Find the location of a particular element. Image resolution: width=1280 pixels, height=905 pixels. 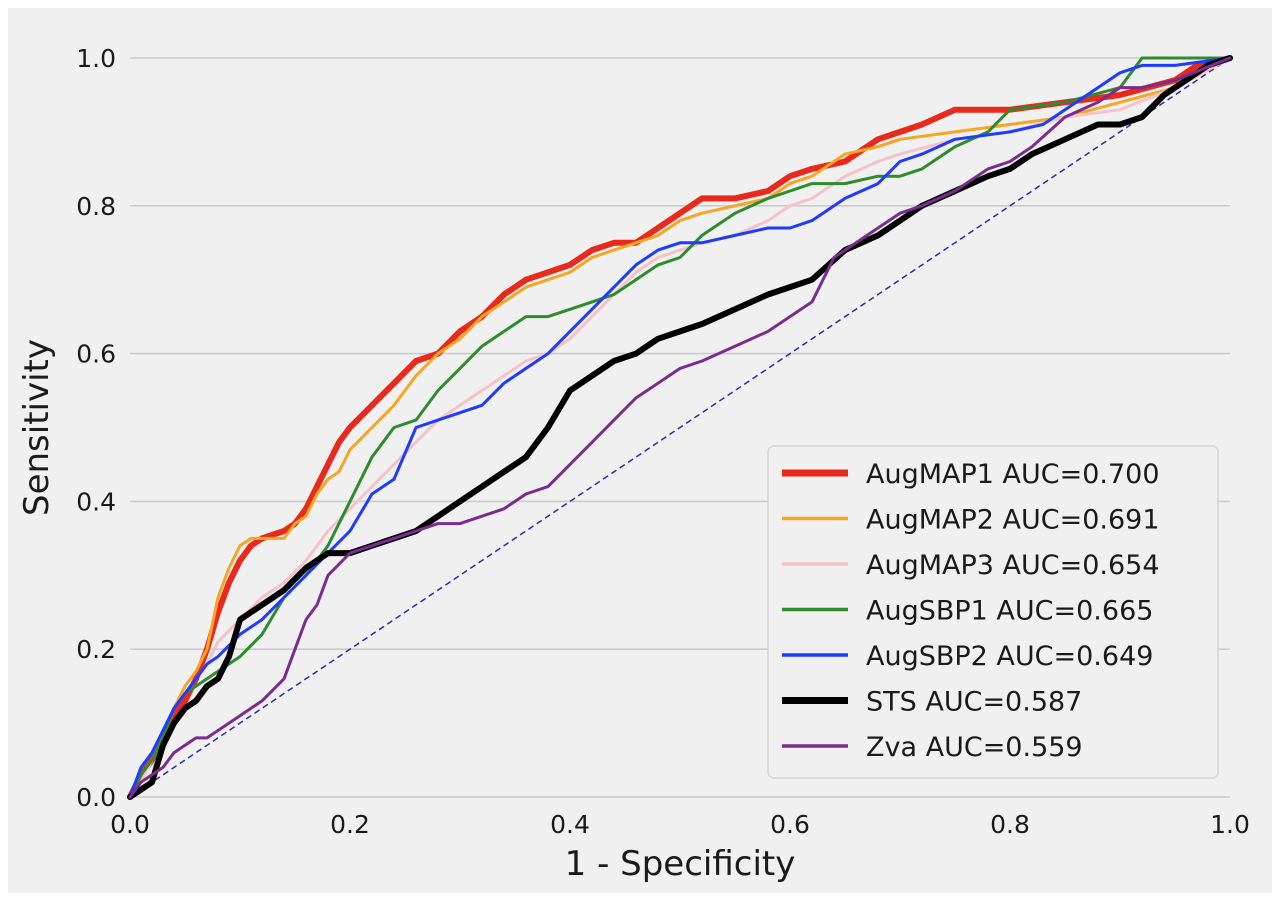

legend-entry-3: AugSBP1 AUC=0.665 is located at coordinates (1009, 611).